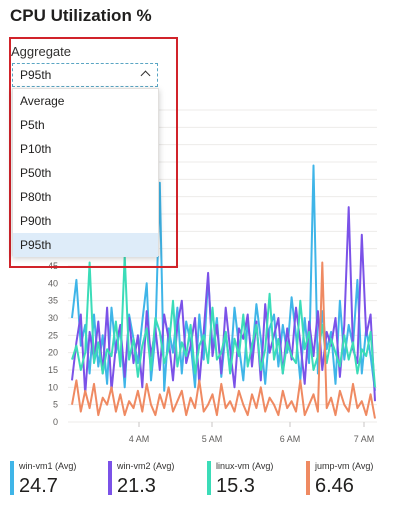 The width and height of the screenshot is (417, 511). I want to click on option-p10th: P10th, so click(85, 149).